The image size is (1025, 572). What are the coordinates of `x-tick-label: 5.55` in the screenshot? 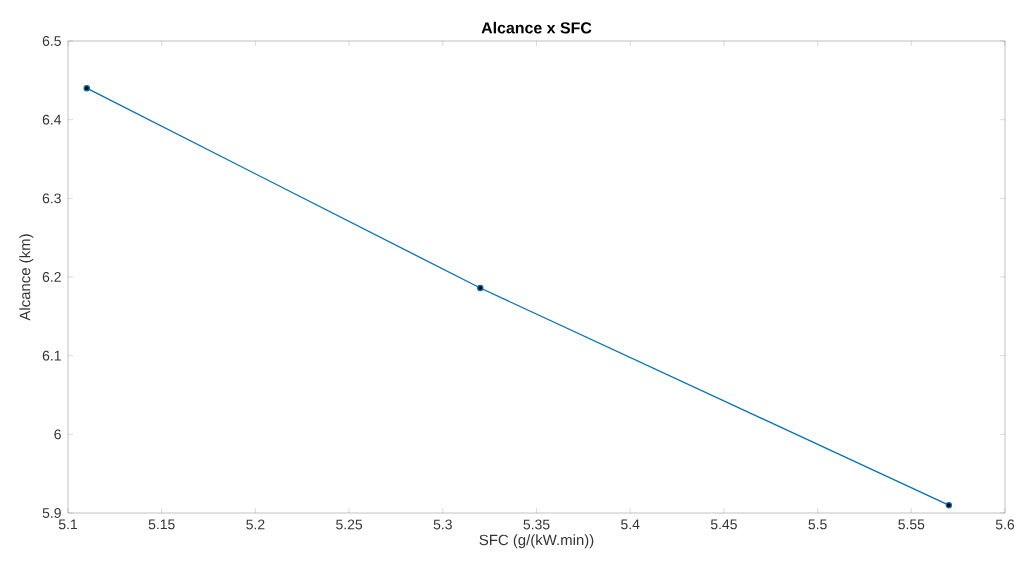 It's located at (911, 524).